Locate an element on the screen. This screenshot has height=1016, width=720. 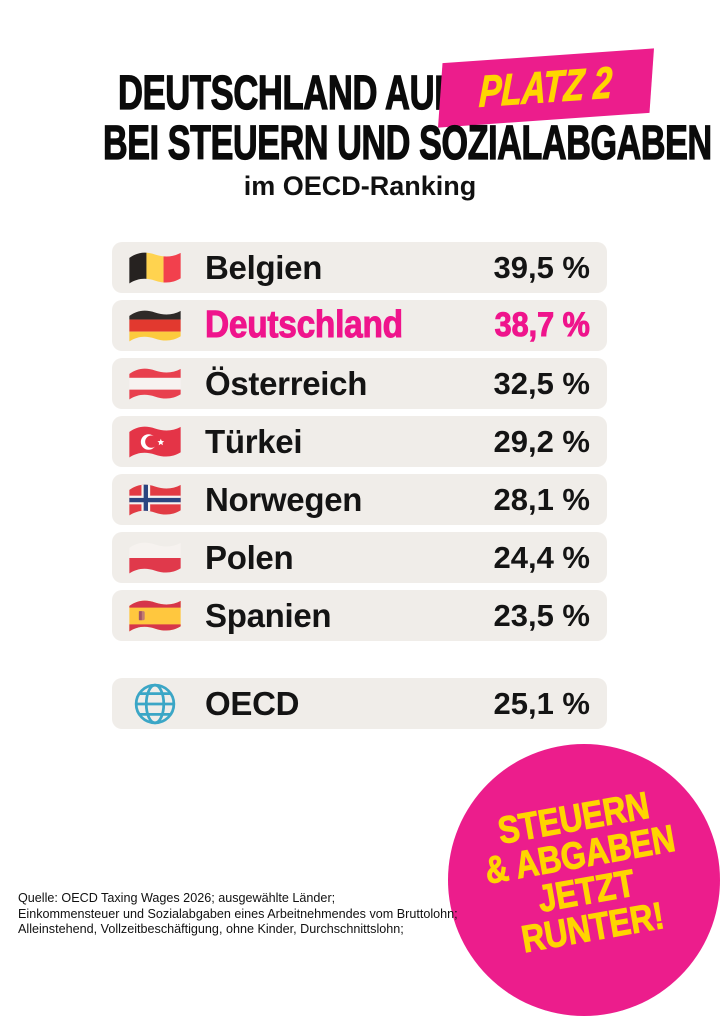
poland-flag-icon is located at coordinates (155, 558).